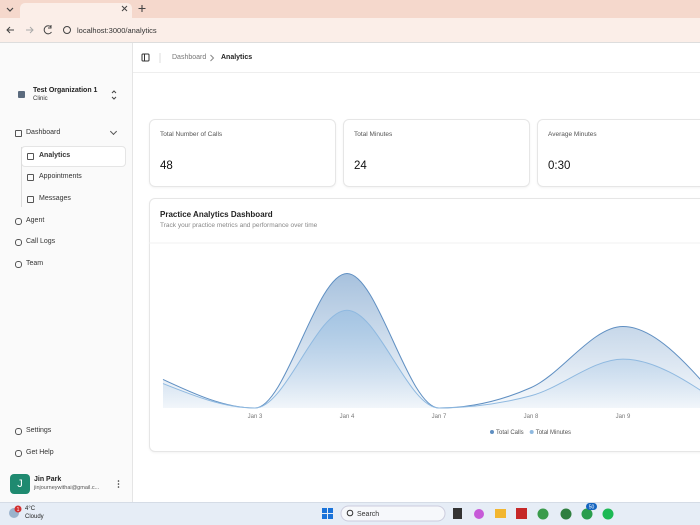  I want to click on stat-label: Average Minutes, so click(572, 134).